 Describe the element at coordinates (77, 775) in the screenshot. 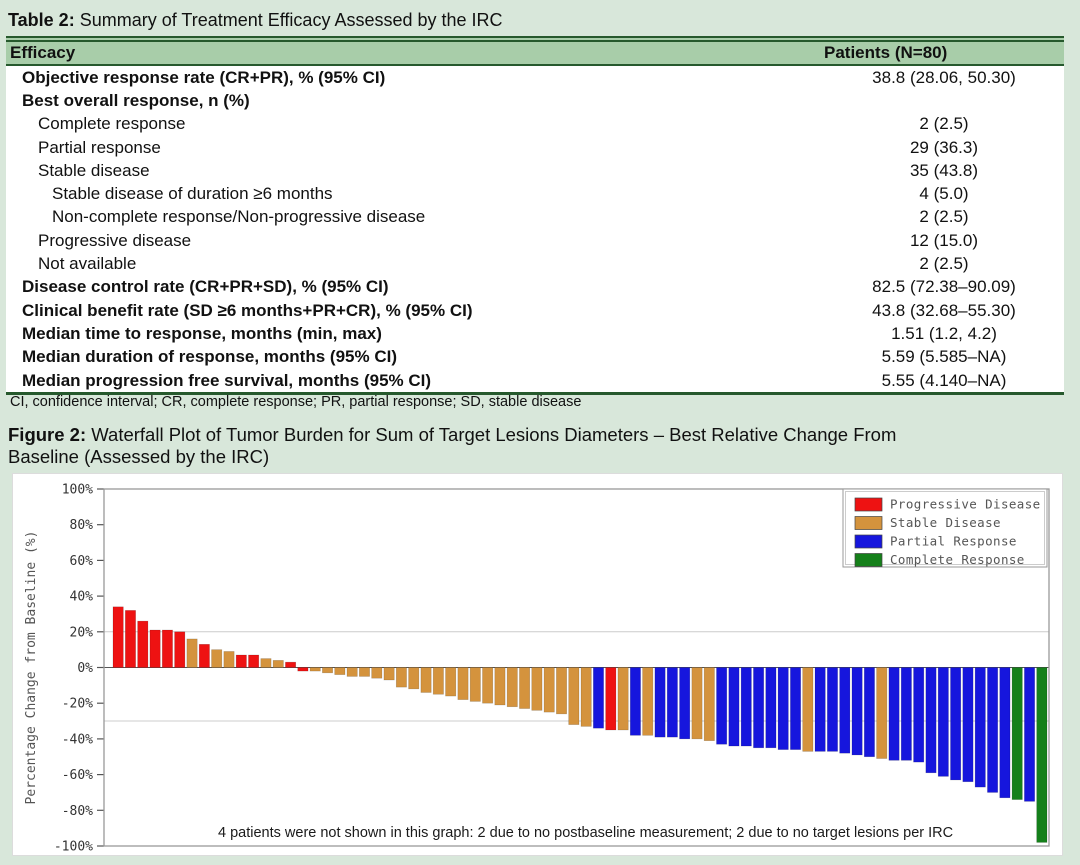

I see `y-tick-label: -60%` at that location.